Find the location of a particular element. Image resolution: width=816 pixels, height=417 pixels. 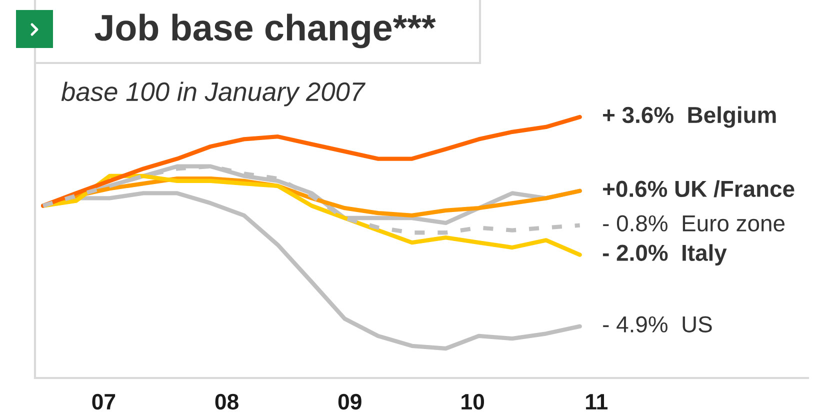

annotation: + 3.6% Belgium is located at coordinates (689, 117).